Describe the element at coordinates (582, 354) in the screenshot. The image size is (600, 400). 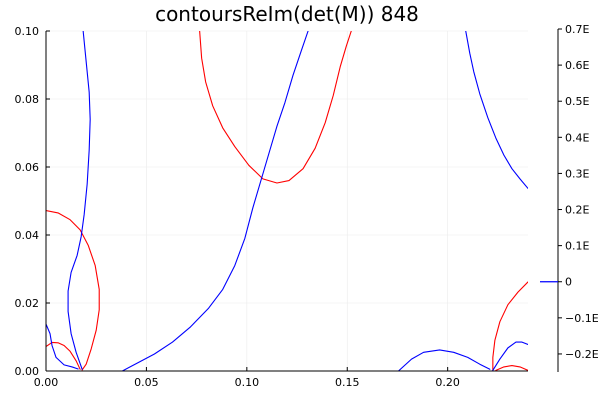
I see `colorbar-tick-label-9: −0.2E` at that location.